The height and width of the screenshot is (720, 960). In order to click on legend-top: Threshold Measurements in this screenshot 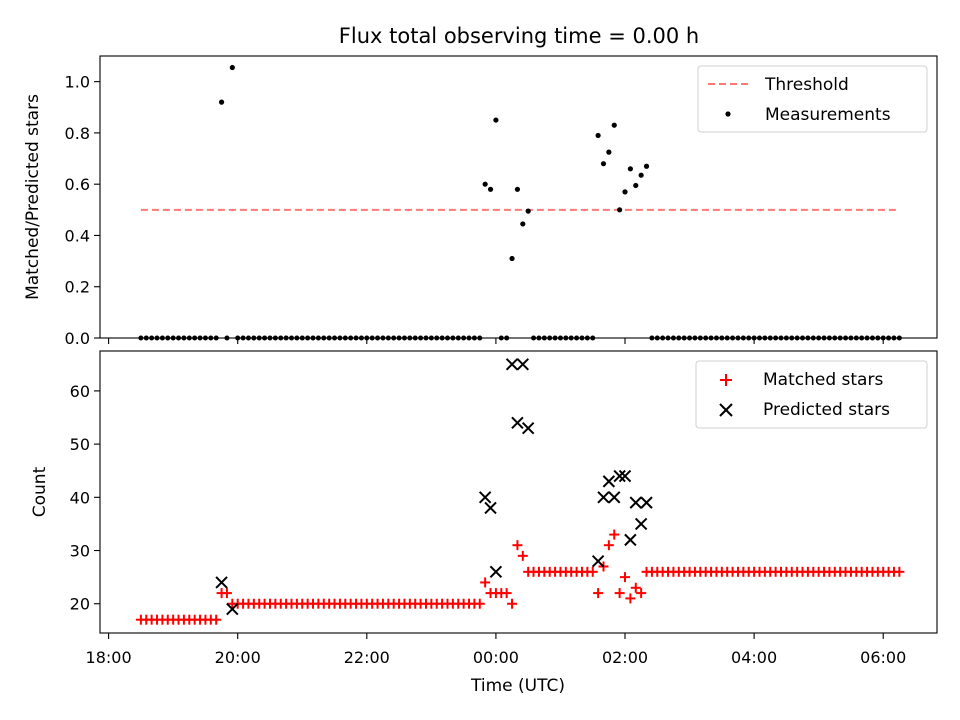, I will do `click(812, 99)`.